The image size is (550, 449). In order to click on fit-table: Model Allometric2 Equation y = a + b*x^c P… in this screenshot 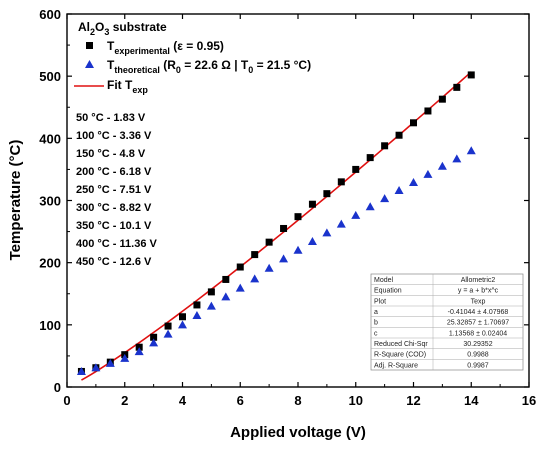, I will do `click(447, 322)`.